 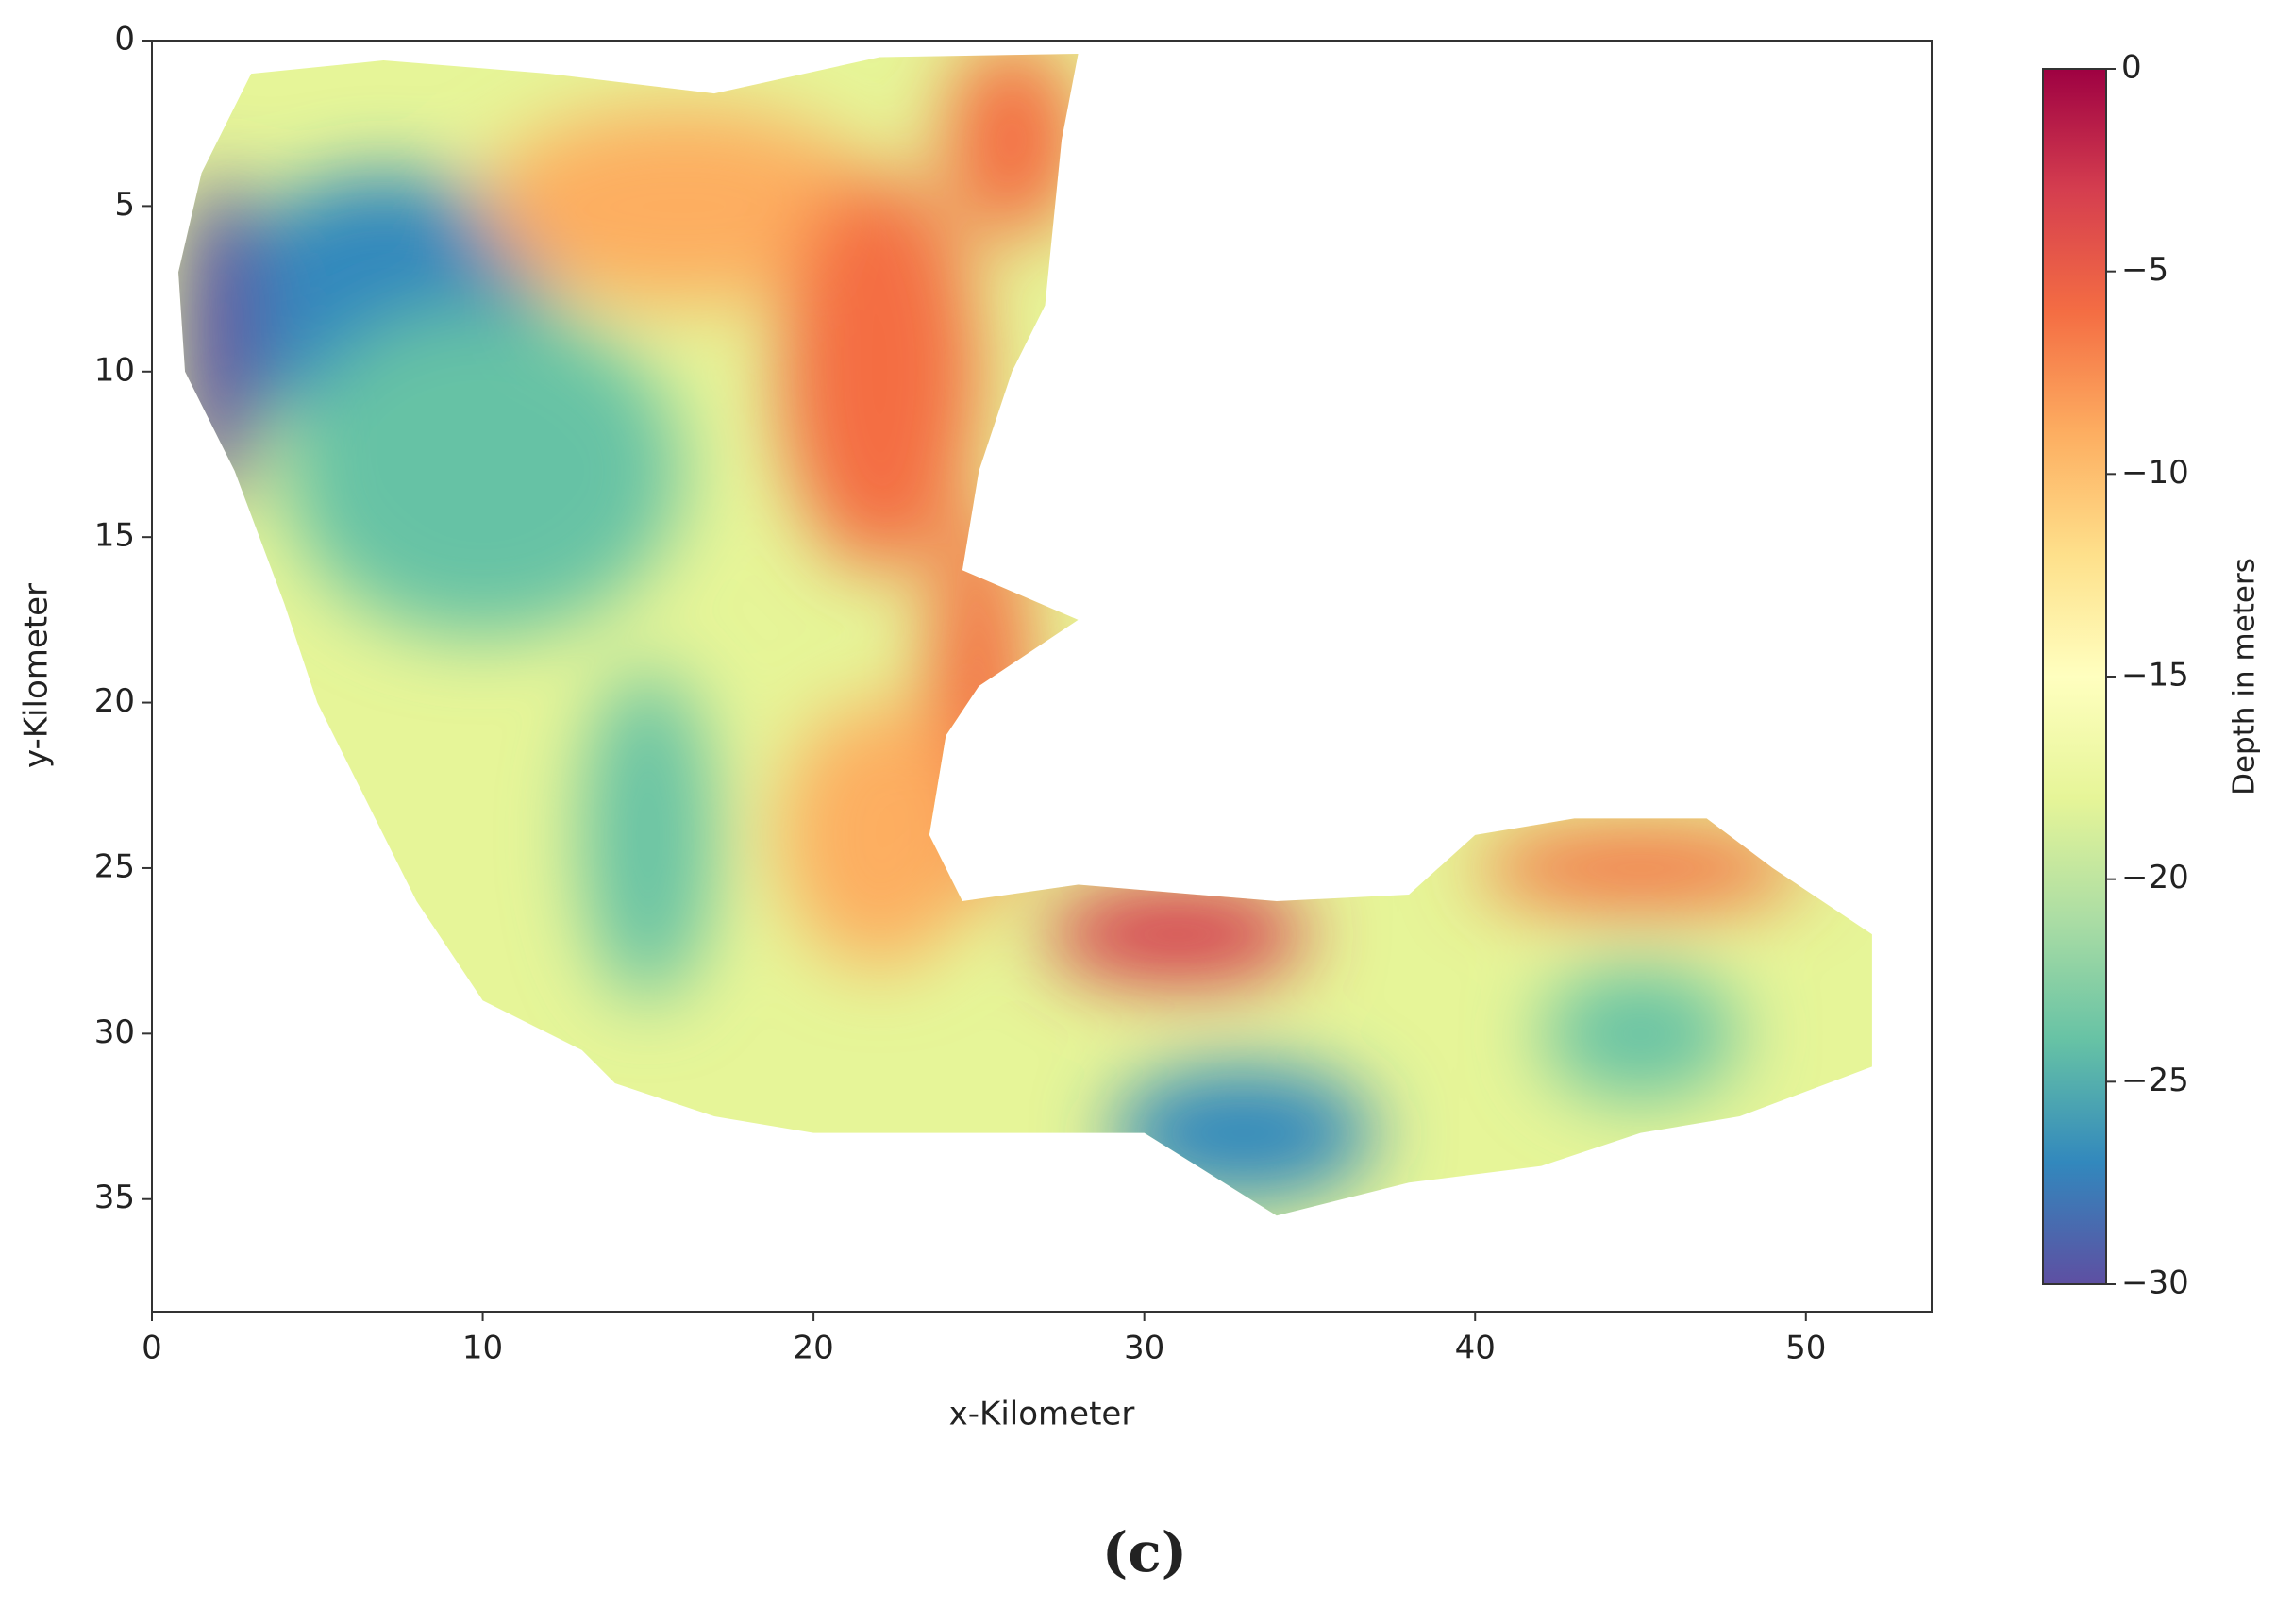 I want to click on colorbar-tick-label: 0, so click(x=2131, y=68).